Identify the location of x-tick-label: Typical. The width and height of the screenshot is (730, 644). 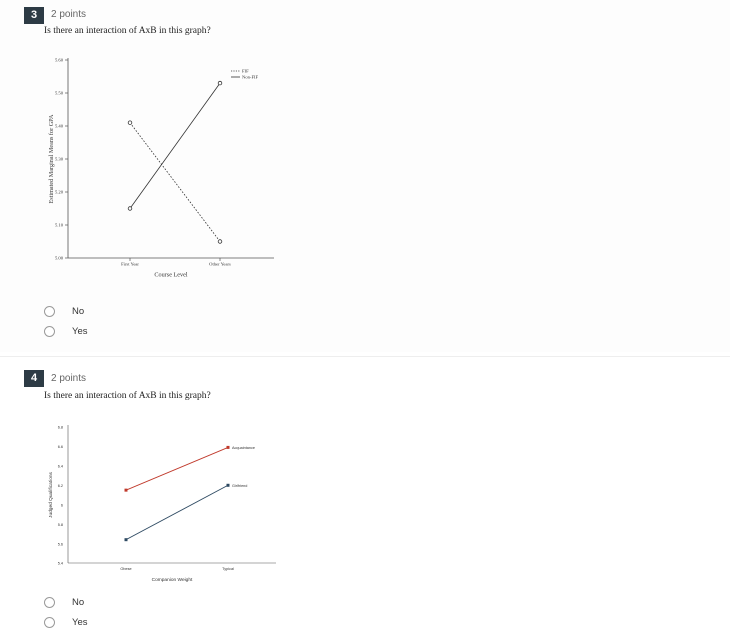
(228, 569).